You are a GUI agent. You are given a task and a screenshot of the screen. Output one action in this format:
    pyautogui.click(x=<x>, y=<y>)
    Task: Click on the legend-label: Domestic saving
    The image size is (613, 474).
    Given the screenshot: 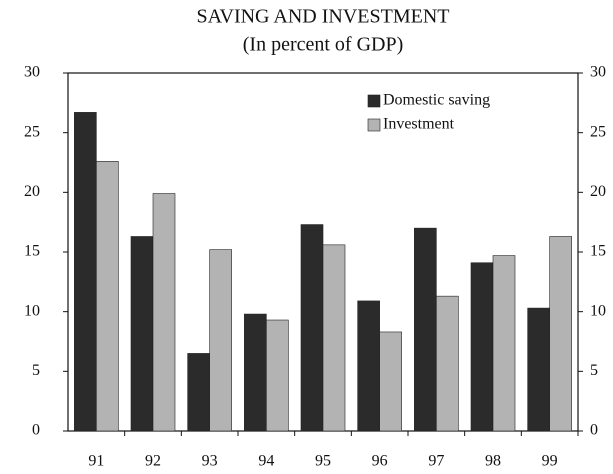 What is the action you would take?
    pyautogui.click(x=436, y=100)
    